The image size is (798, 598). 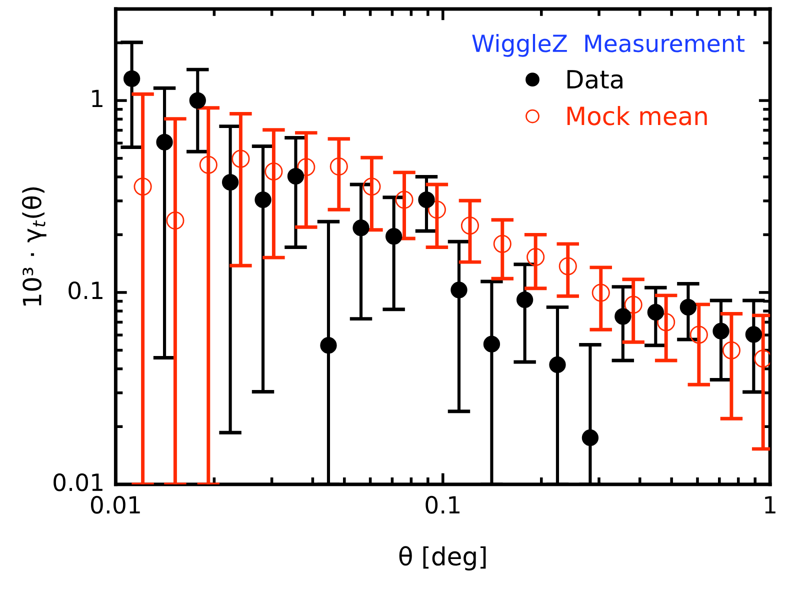 What do you see at coordinates (34, 246) in the screenshot?
I see `y-axis-title: 10³ · γ$_{t}$(θ)` at bounding box center [34, 246].